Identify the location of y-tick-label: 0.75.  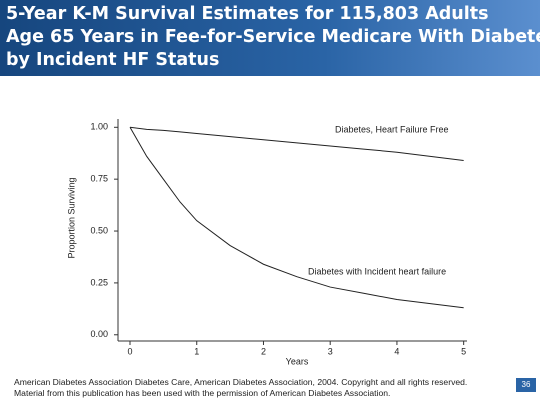
(99, 179).